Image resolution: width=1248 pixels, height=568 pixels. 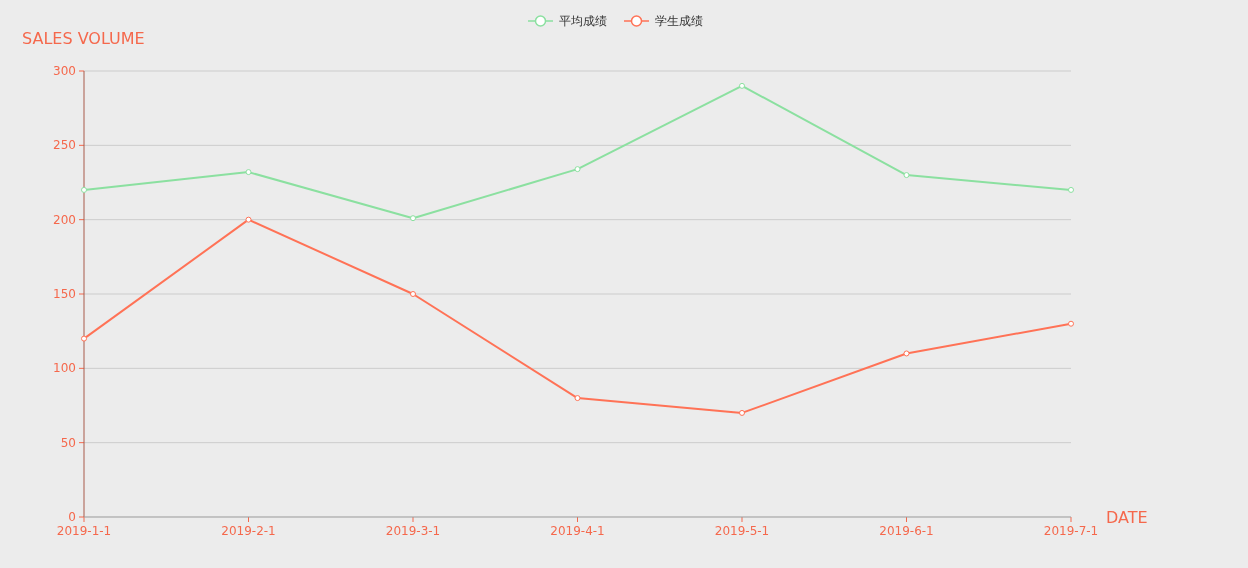 I want to click on x-tick-label: 2019-4-1, so click(x=577, y=531).